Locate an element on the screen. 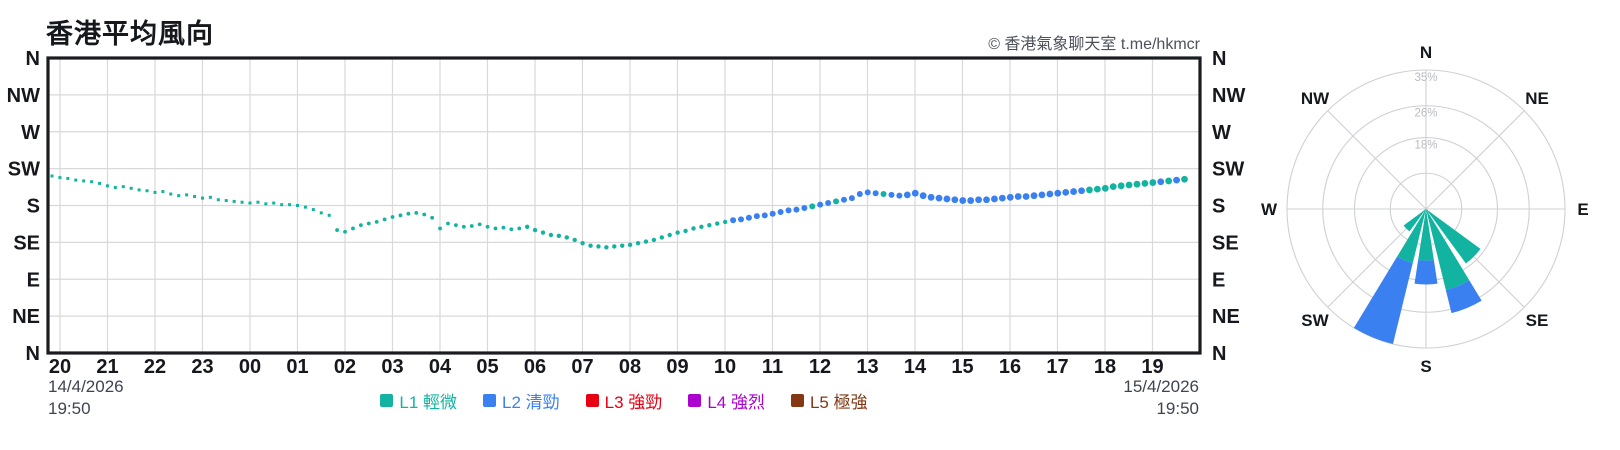 The width and height of the screenshot is (1620, 450). legend-label-L3: L3 強勁 is located at coordinates (633, 402).